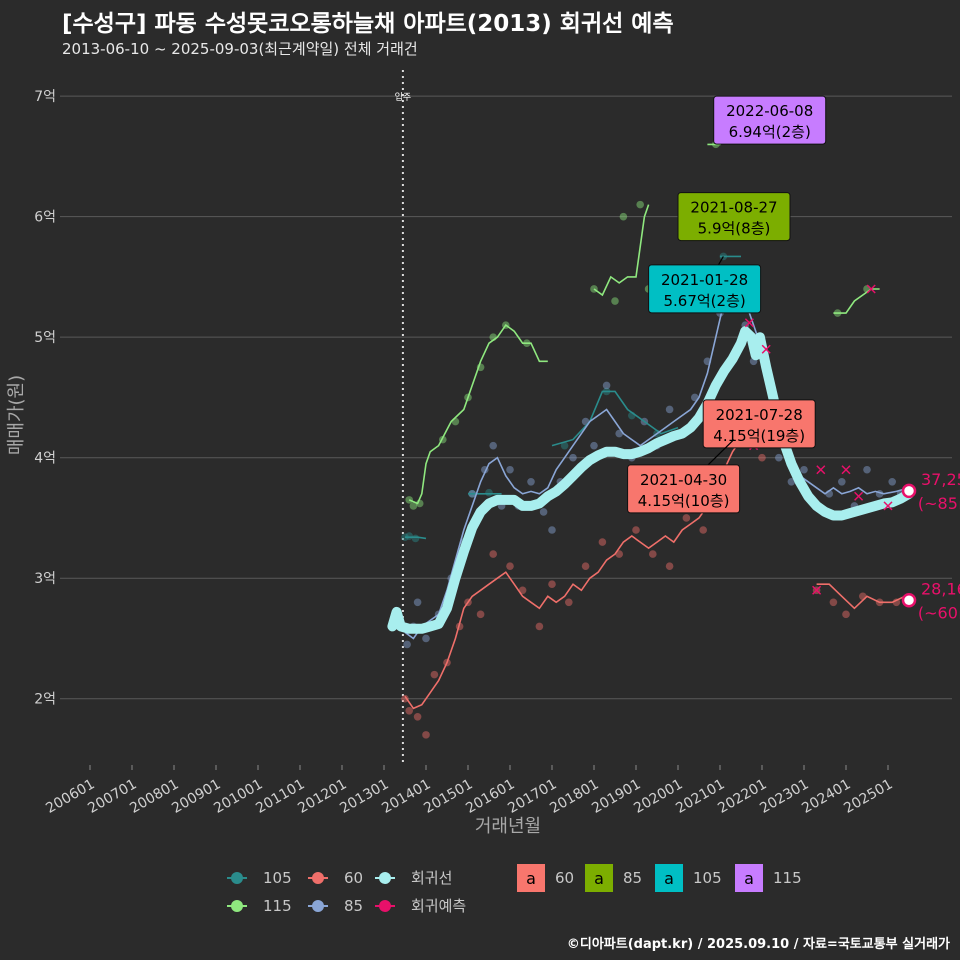 The width and height of the screenshot is (960, 960). What do you see at coordinates (368, 24) in the screenshot?
I see `chart-title: [수성구] 파동 수성못코오롱하늘채 아파트(2013) 회귀선 예측` at bounding box center [368, 24].